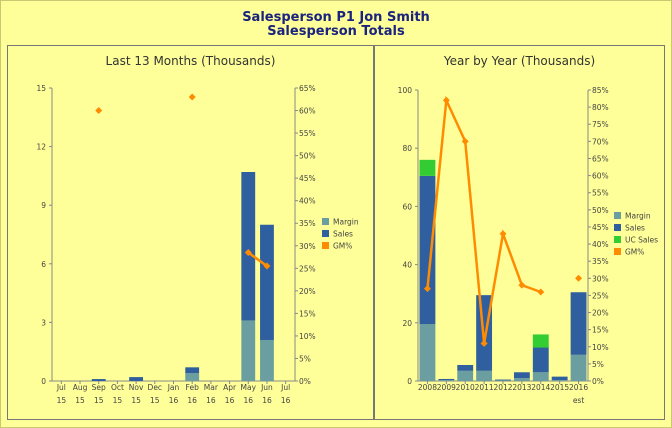 This screenshot has height=428, width=672. I want to click on x-tick-label: Feb, so click(193, 387).